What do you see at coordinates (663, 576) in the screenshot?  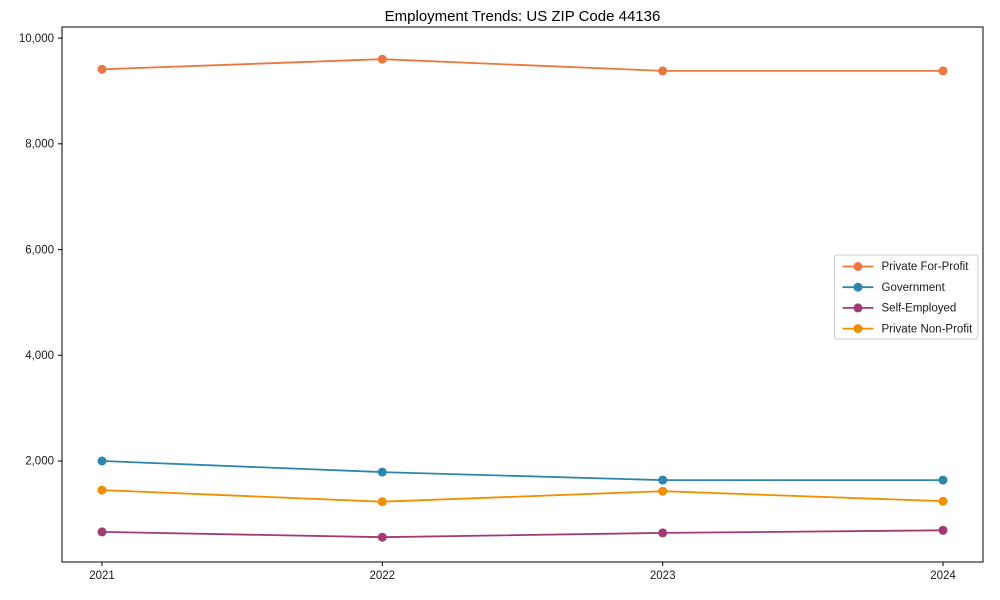 I see `x-tick-label: 2023` at bounding box center [663, 576].